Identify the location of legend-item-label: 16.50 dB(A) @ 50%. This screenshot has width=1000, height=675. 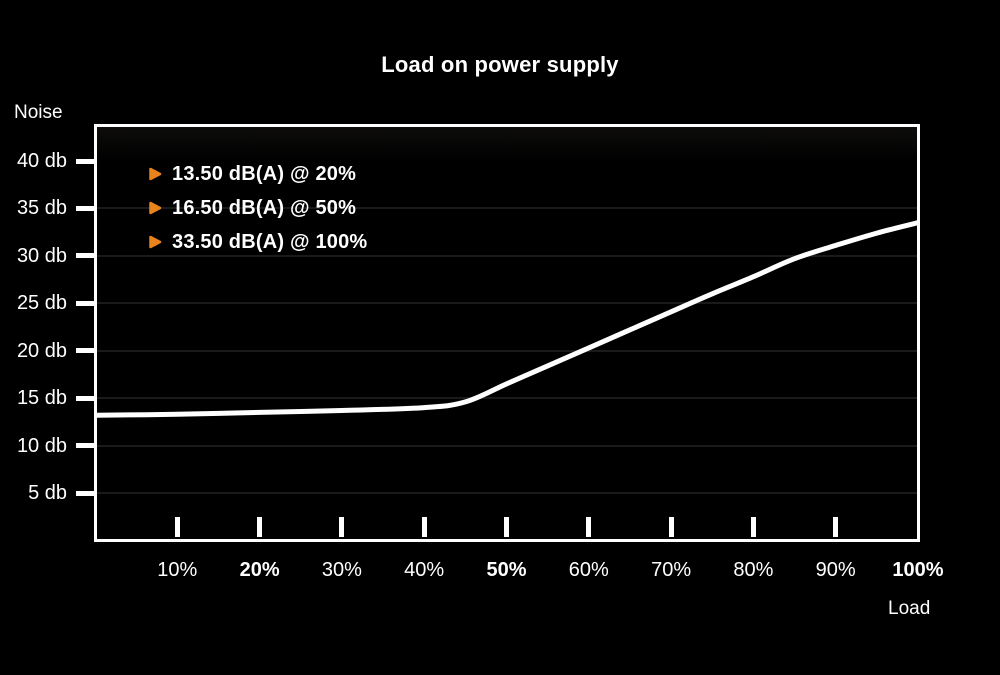
(264, 207).